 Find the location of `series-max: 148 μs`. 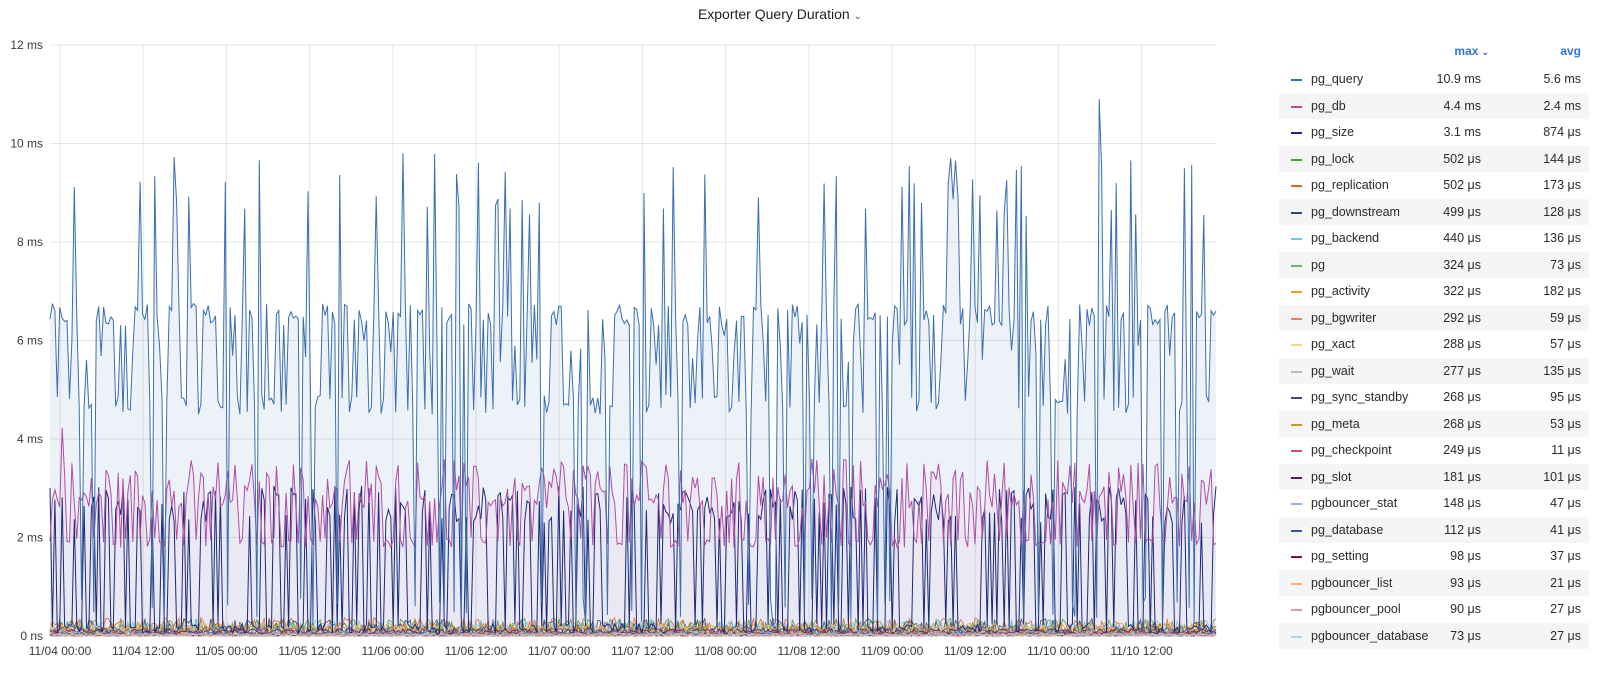

series-max: 148 μs is located at coordinates (1462, 503).